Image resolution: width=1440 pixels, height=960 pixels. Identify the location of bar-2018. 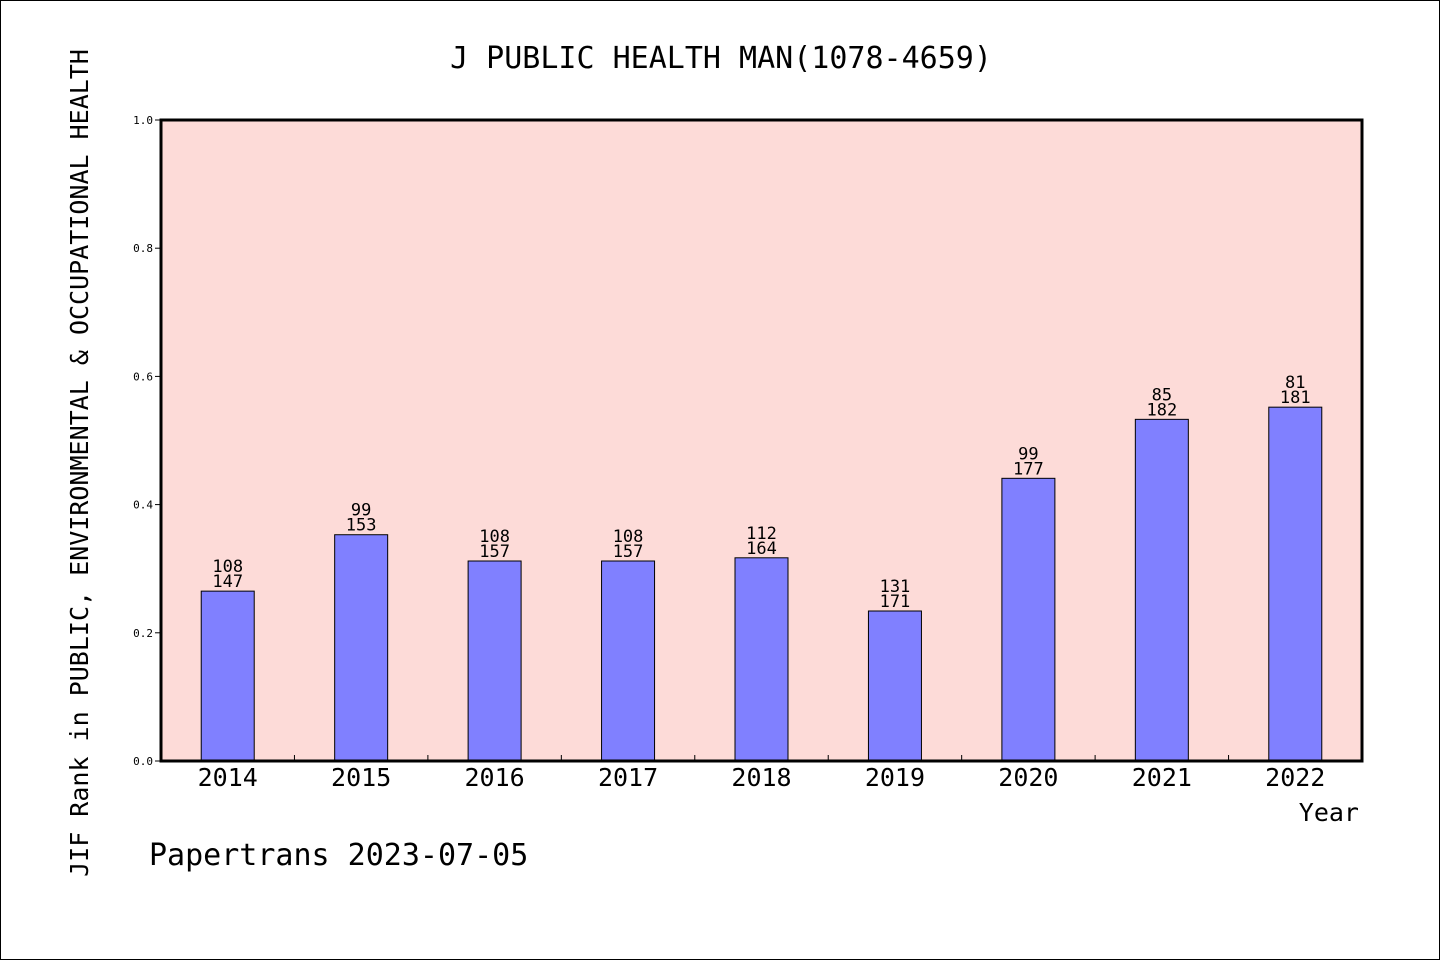
(761, 659).